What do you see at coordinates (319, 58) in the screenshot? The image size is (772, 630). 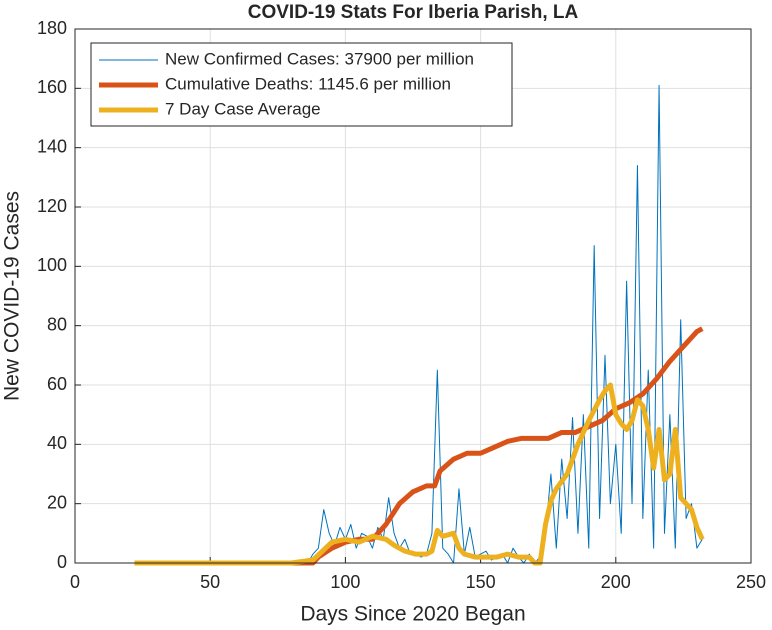 I see `legend-label: New Confirmed Cases: 37900 per million` at bounding box center [319, 58].